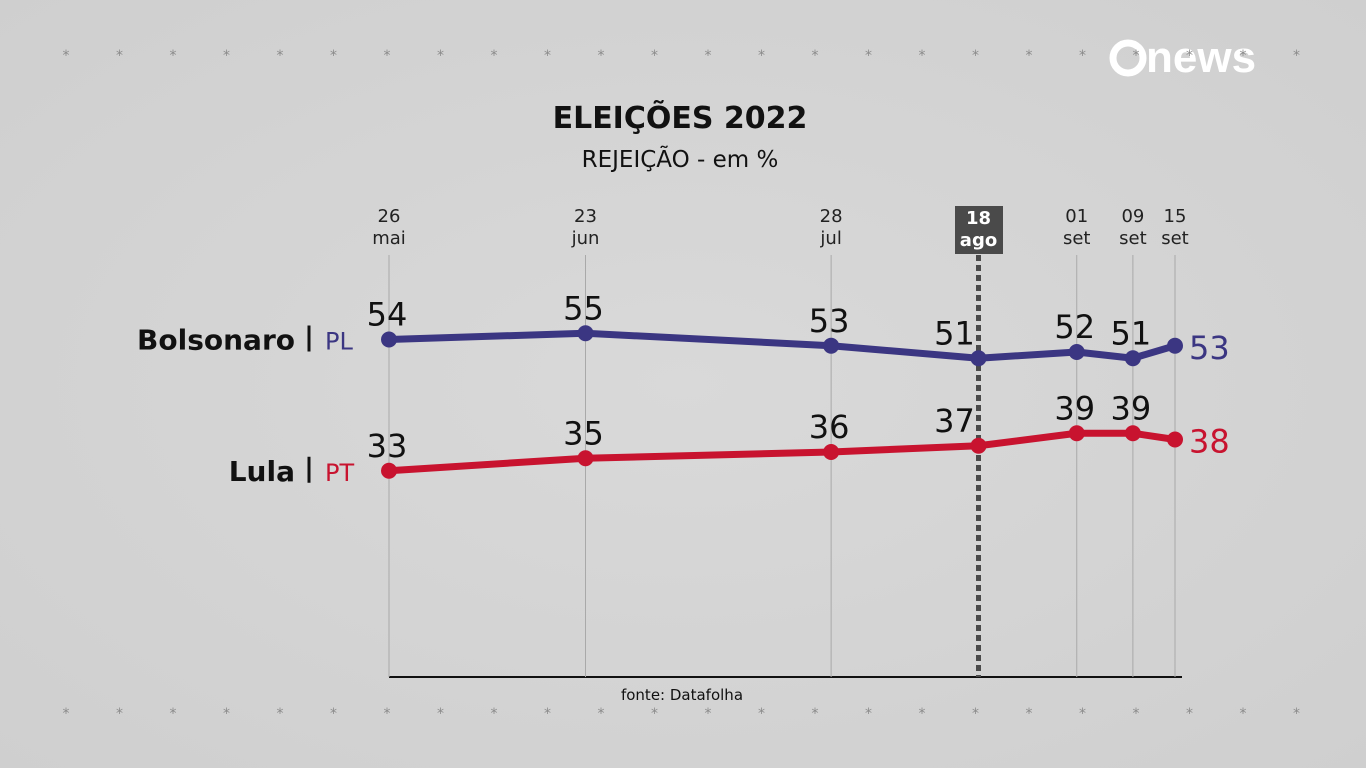  I want to click on value-label: 38, so click(1209, 442).